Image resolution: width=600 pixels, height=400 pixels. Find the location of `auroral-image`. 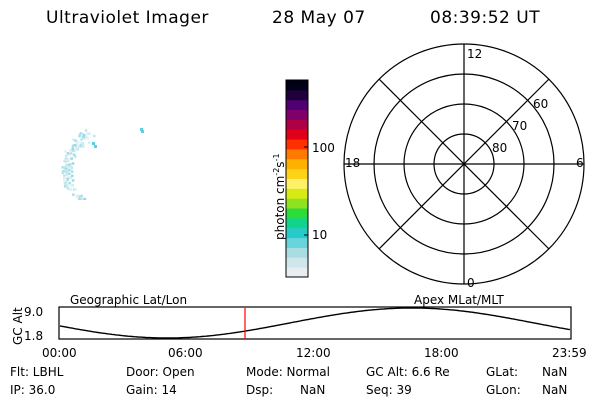

auroral-image is located at coordinates (102, 164).